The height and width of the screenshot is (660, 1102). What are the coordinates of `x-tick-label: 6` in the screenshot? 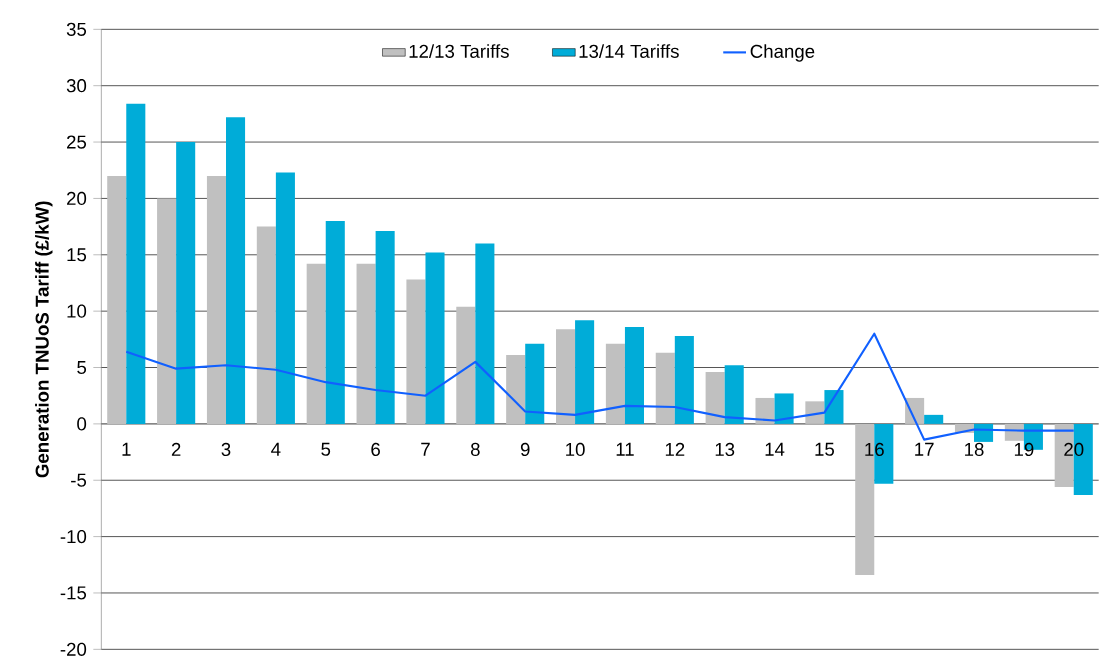 It's located at (375, 449).